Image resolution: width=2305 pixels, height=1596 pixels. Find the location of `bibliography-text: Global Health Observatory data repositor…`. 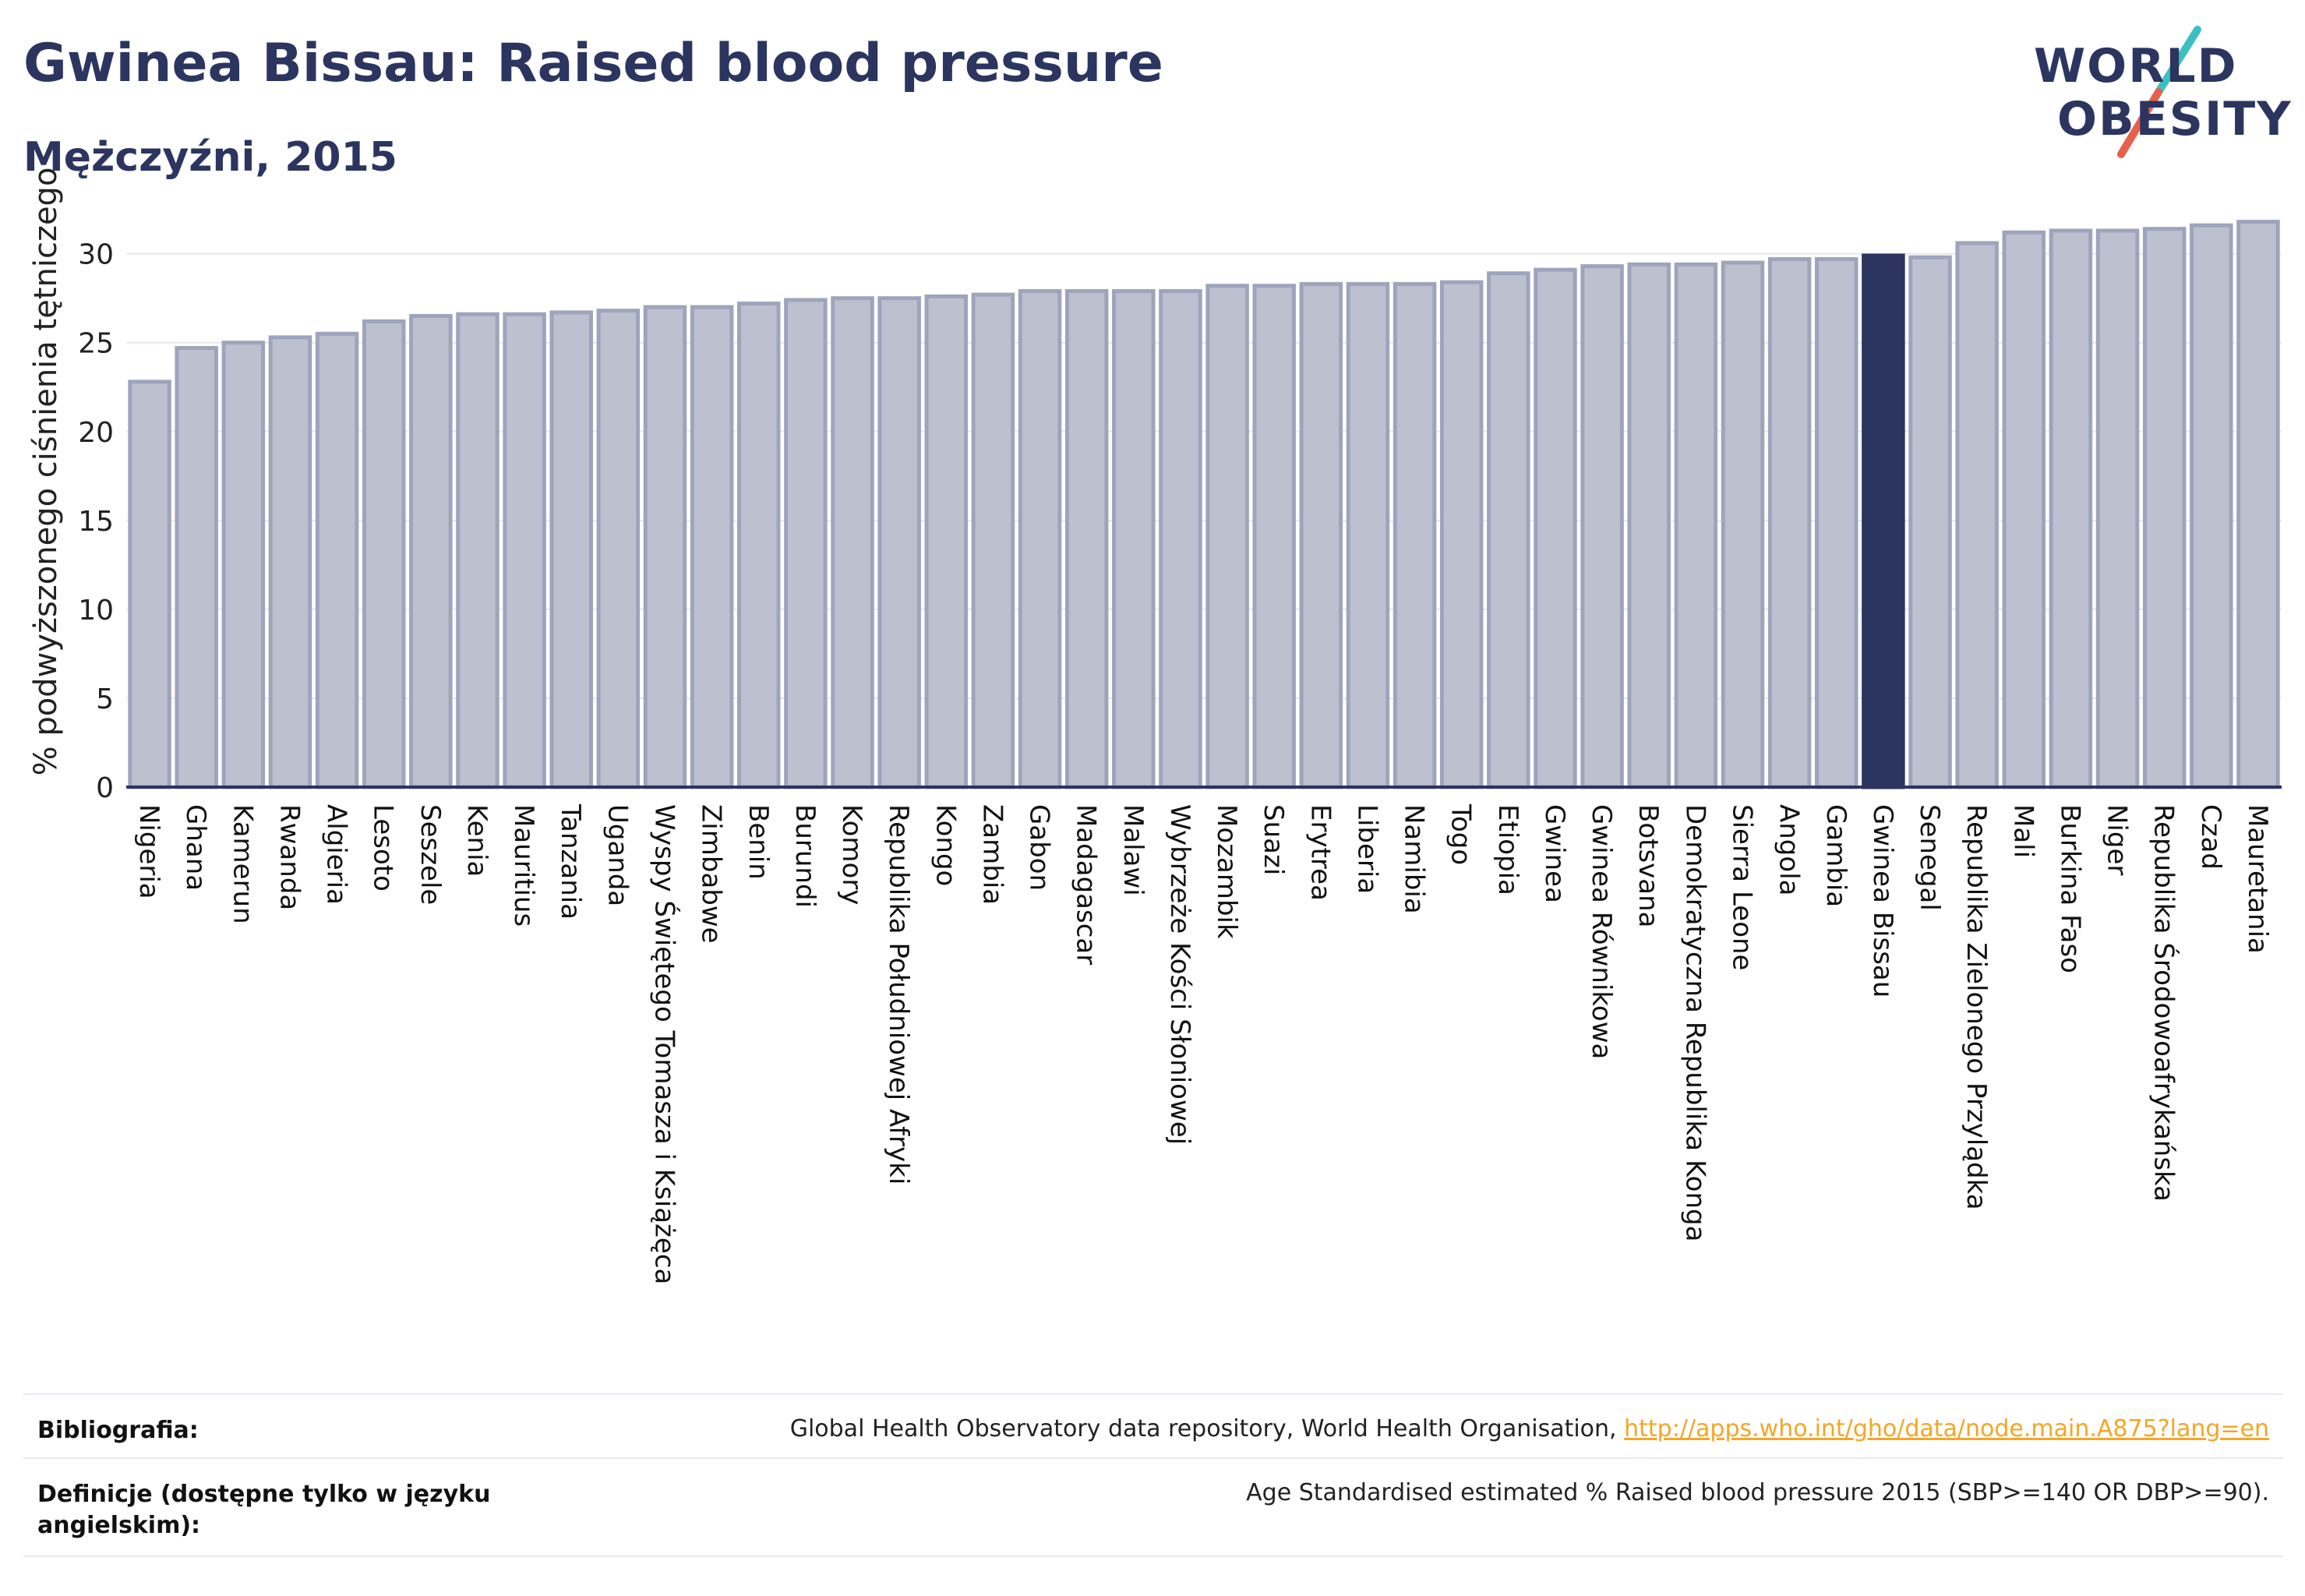

bibliography-text: Global Health Observatory data repositor… is located at coordinates (1529, 1428).